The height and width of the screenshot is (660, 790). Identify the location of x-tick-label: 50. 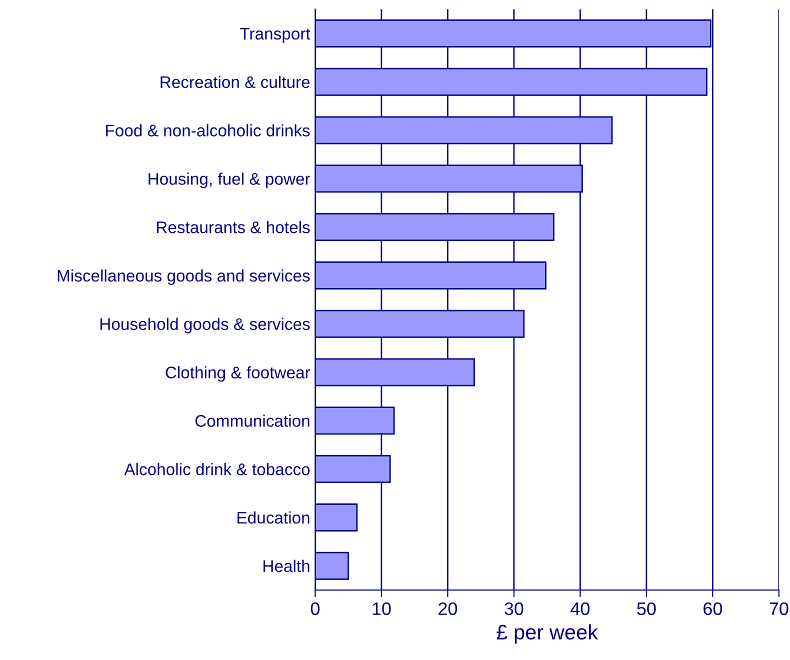
(646, 609).